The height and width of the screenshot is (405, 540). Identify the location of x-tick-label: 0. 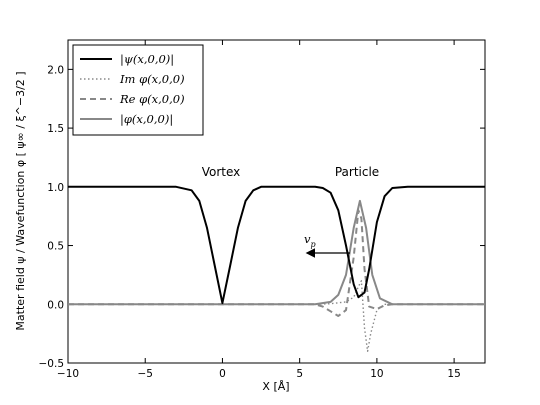
(222, 374).